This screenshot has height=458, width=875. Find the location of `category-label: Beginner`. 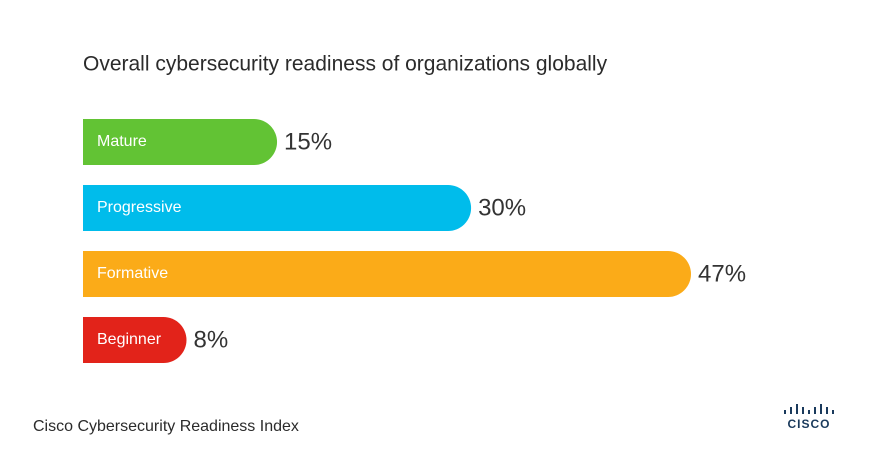

category-label: Beginner is located at coordinates (129, 339).